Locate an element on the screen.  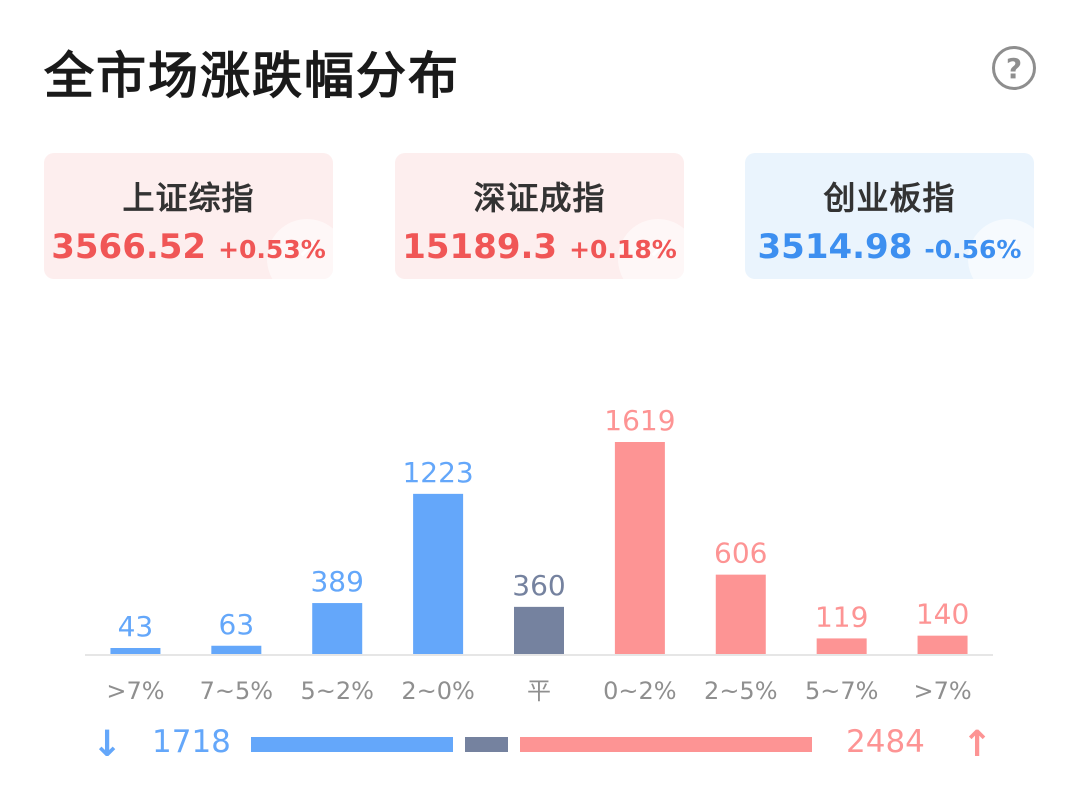
flat-ratio-bar is located at coordinates (486, 744).